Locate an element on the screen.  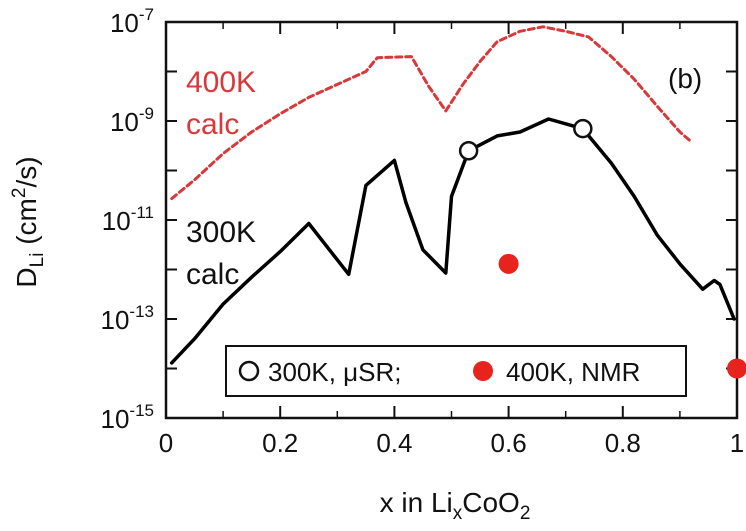
y-tick-label: 10⁻¹³ is located at coordinates (128, 318).